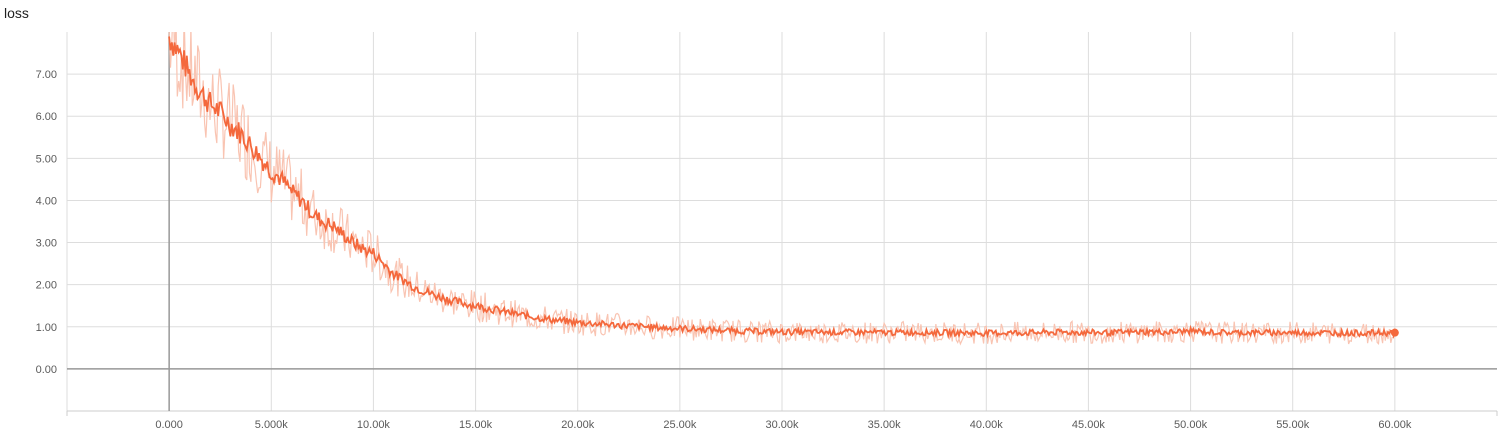  Describe the element at coordinates (46, 159) in the screenshot. I see `y-tick-label: 5.00` at that location.